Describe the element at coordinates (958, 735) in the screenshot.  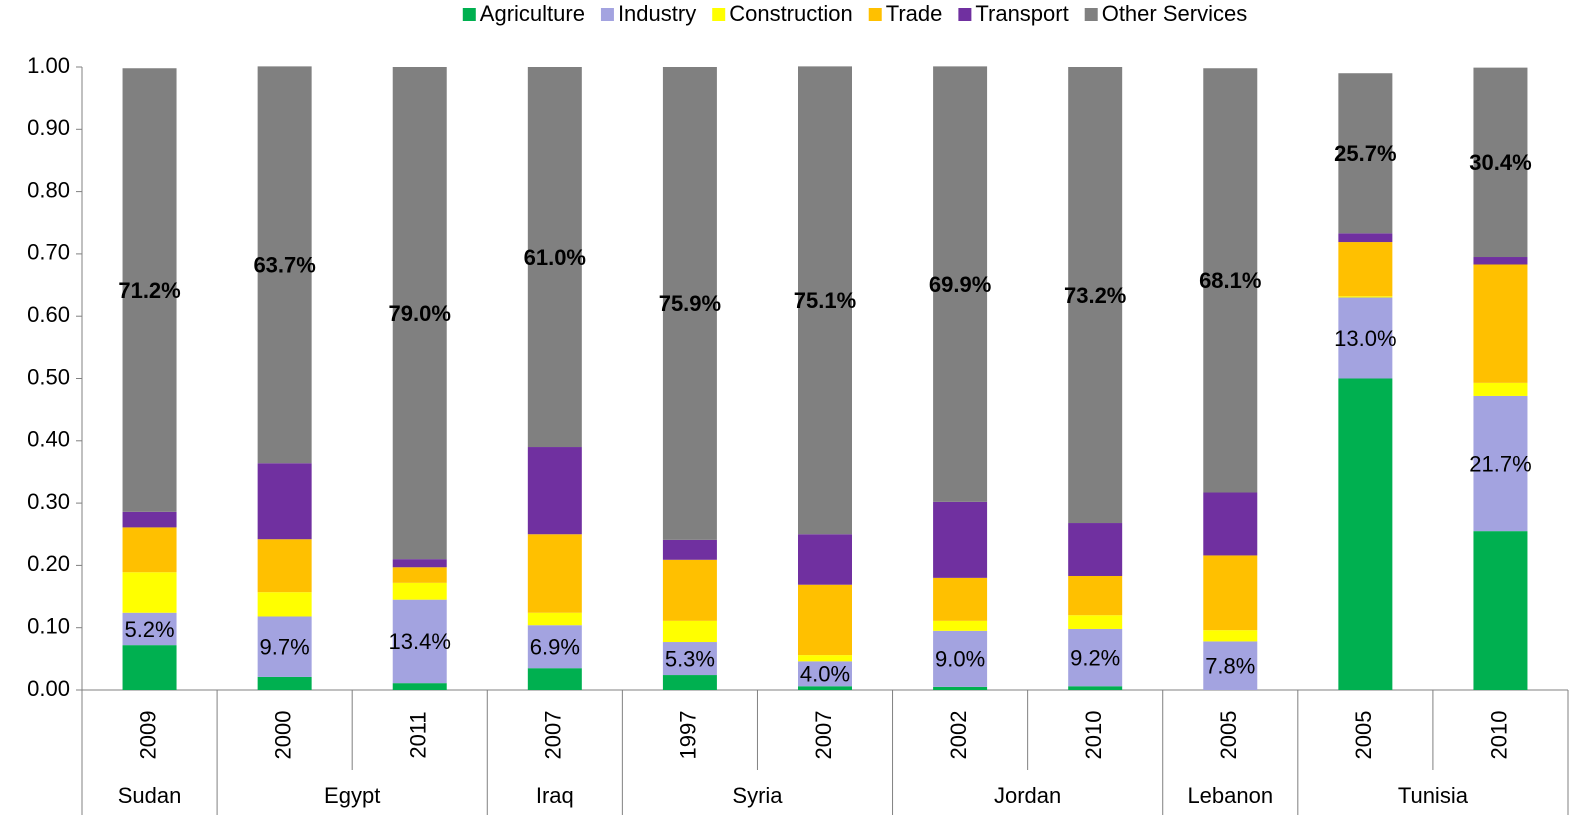
I see `x-tick-label: 2002` at that location.